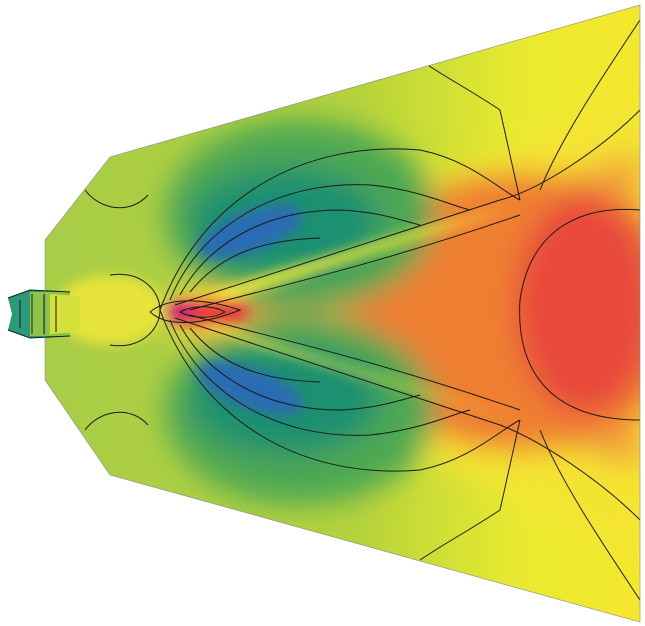 The width and height of the screenshot is (645, 626). What do you see at coordinates (43, 314) in the screenshot?
I see `nozzle` at bounding box center [43, 314].